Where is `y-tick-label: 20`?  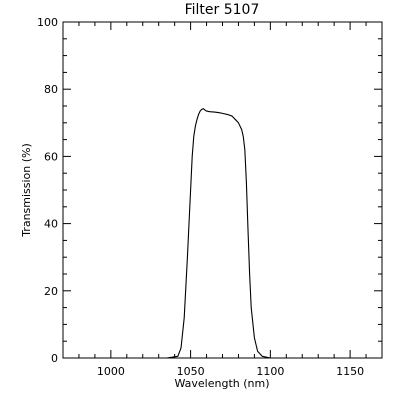 y-tick-label: 20 is located at coordinates (51, 291).